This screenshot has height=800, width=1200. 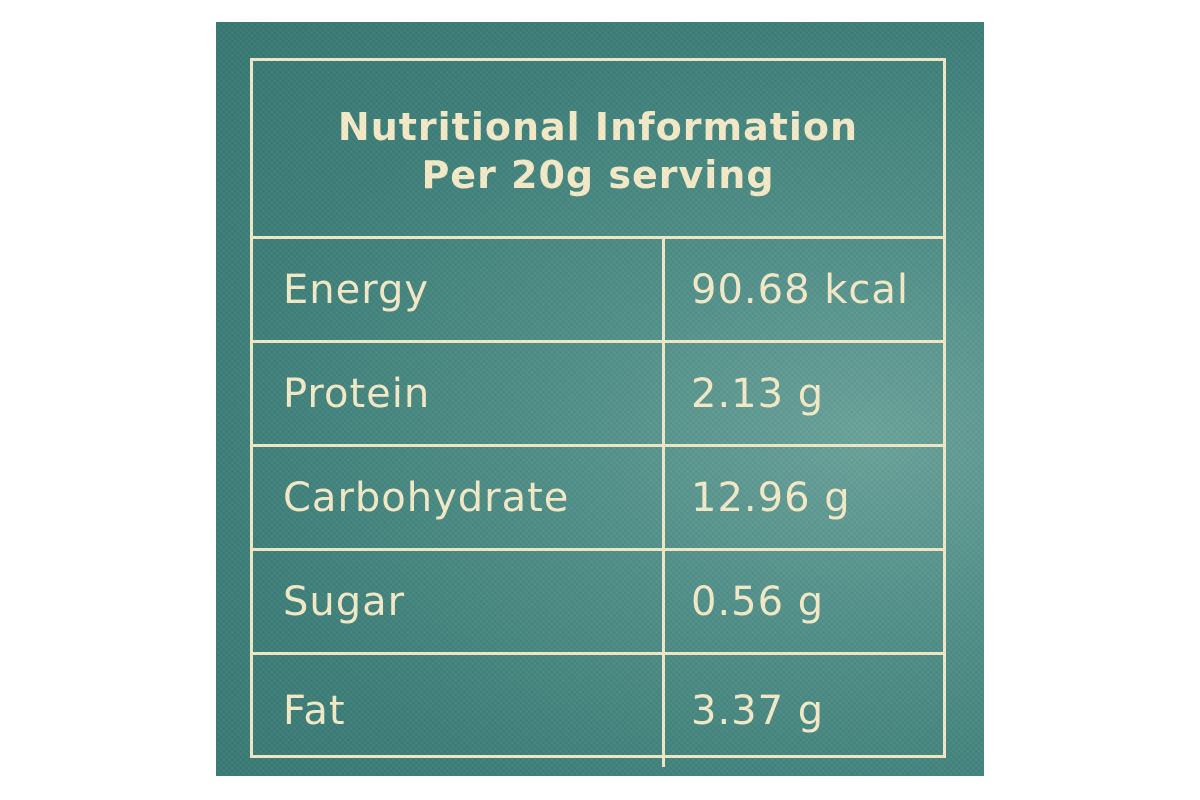 I want to click on table-row: Protein 2.13 g, so click(x=598, y=395).